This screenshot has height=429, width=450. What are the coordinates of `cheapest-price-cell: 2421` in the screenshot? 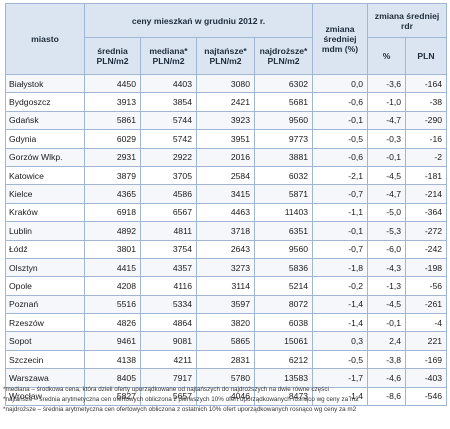 It's located at (225, 102).